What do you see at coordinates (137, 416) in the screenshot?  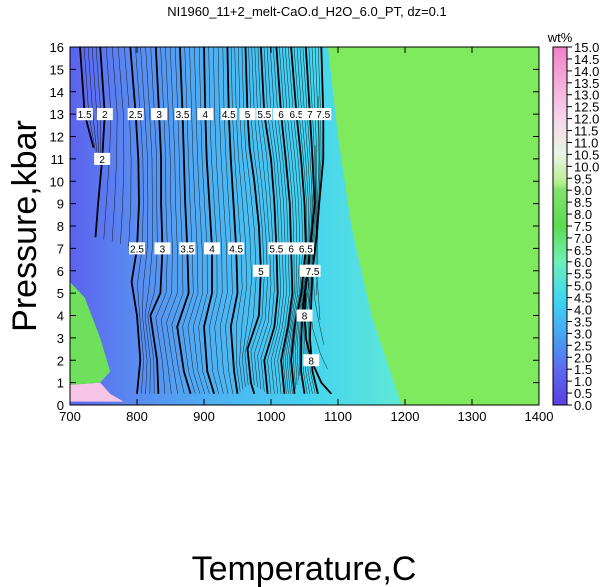 I see `x-tick-label: 800` at bounding box center [137, 416].